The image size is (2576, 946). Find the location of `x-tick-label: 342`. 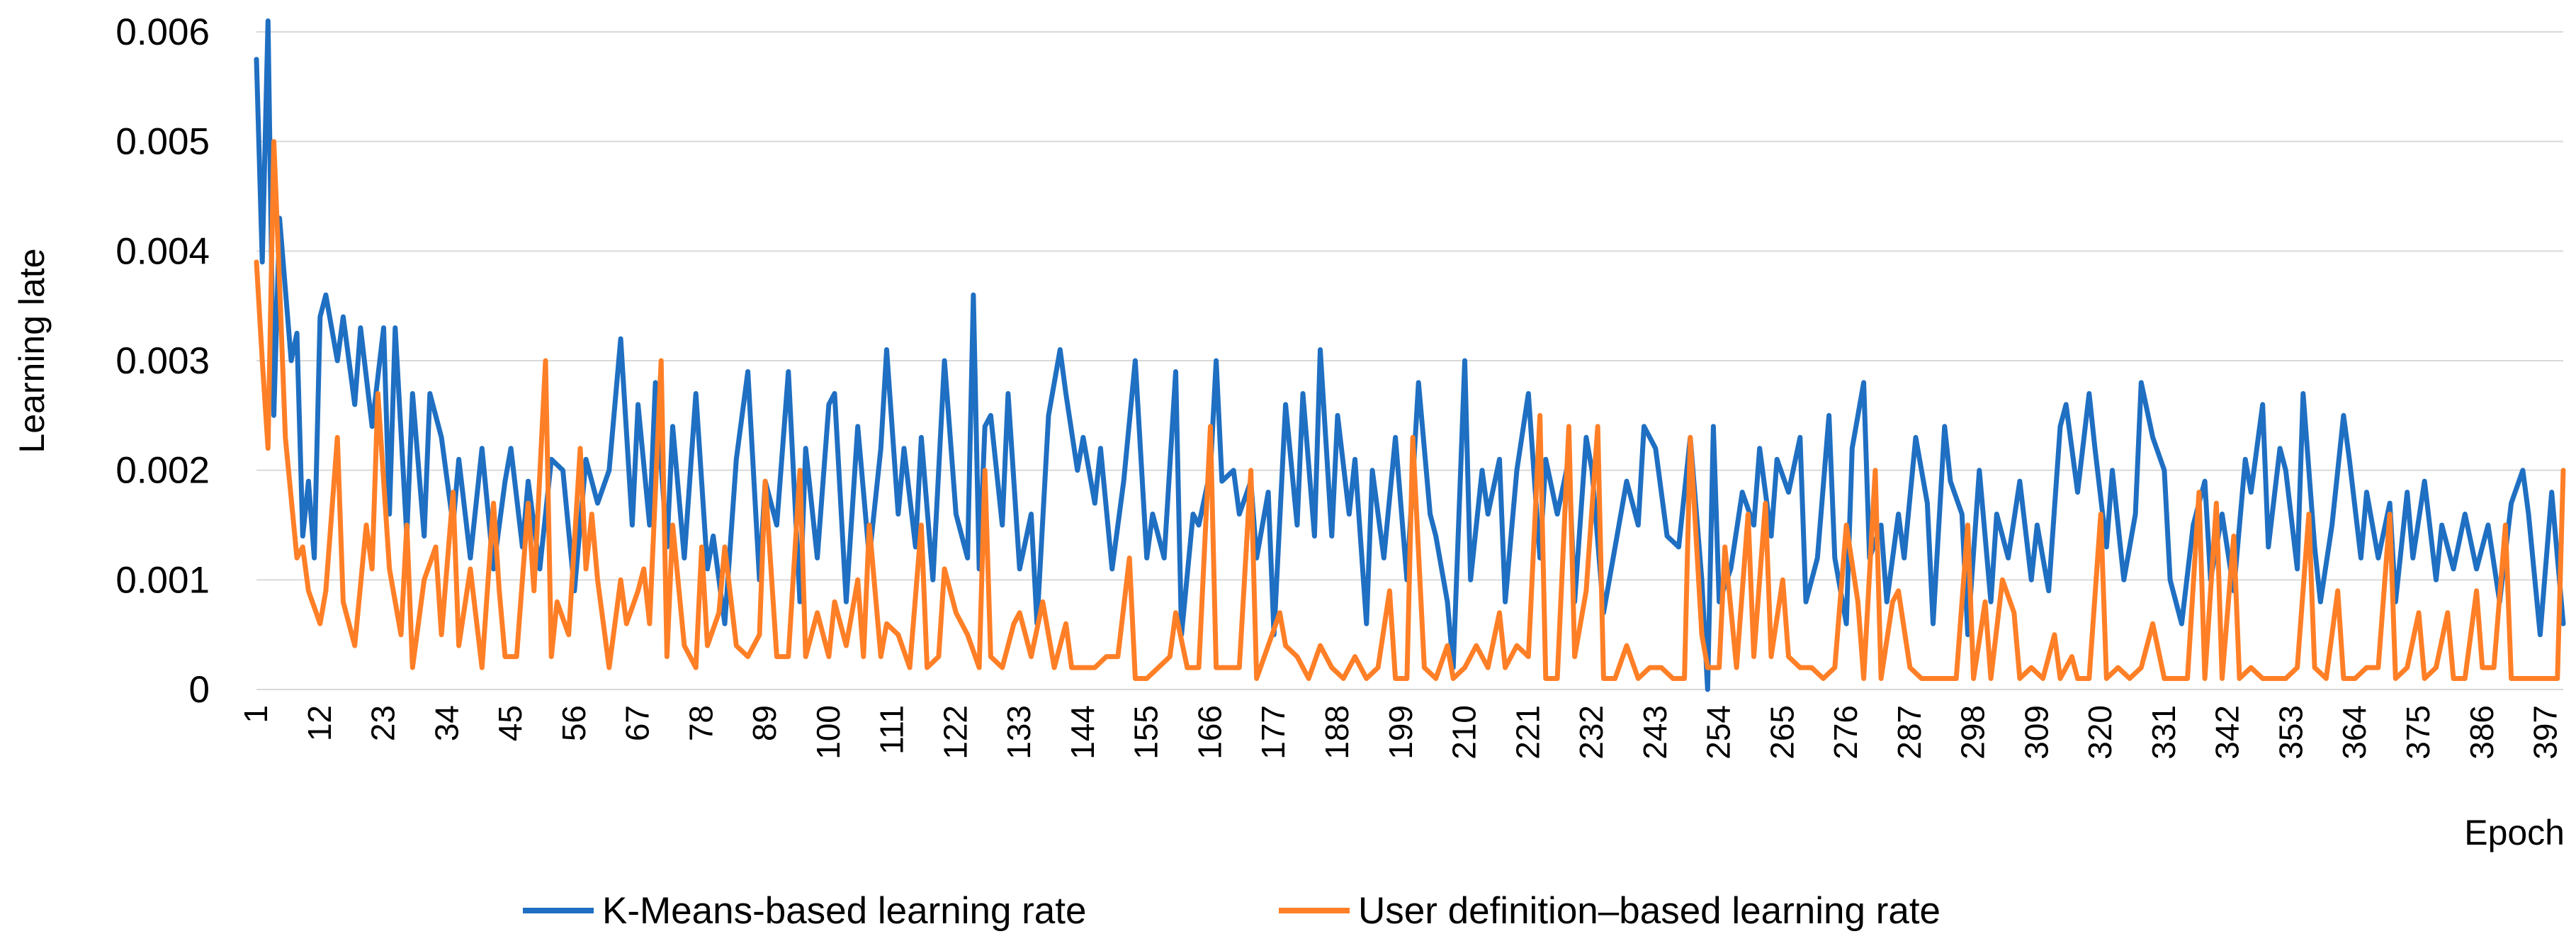

x-tick-label: 342 is located at coordinates (2227, 733).